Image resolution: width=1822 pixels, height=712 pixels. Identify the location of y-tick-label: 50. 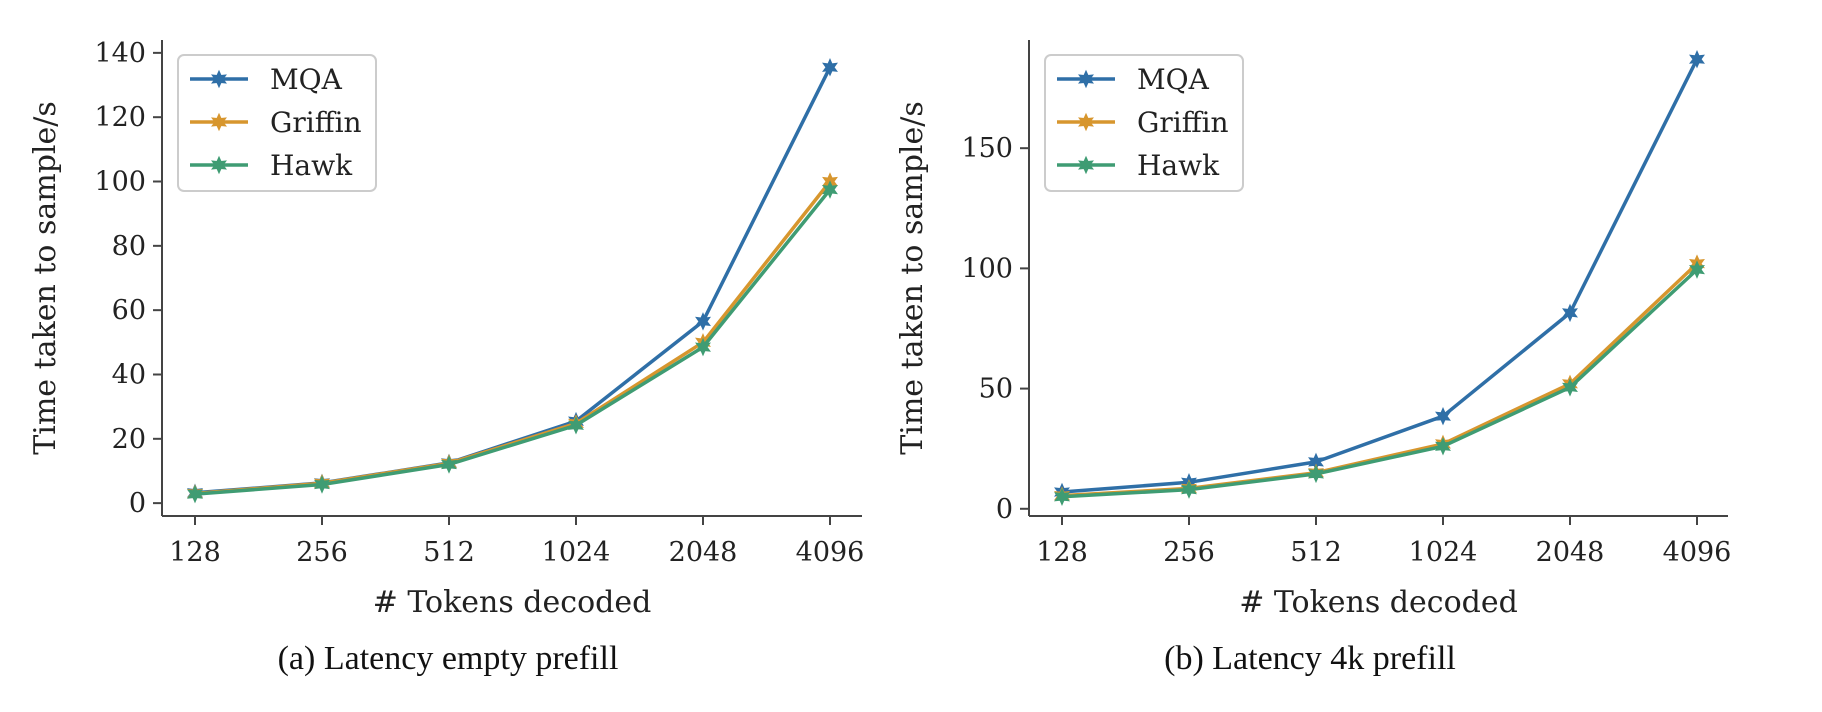
(996, 389).